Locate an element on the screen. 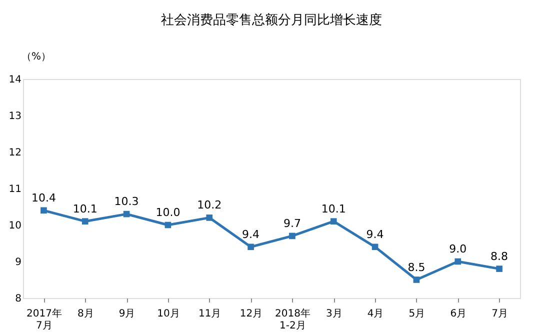 This screenshot has height=336, width=534. x-tick-label: 7月 is located at coordinates (500, 314).